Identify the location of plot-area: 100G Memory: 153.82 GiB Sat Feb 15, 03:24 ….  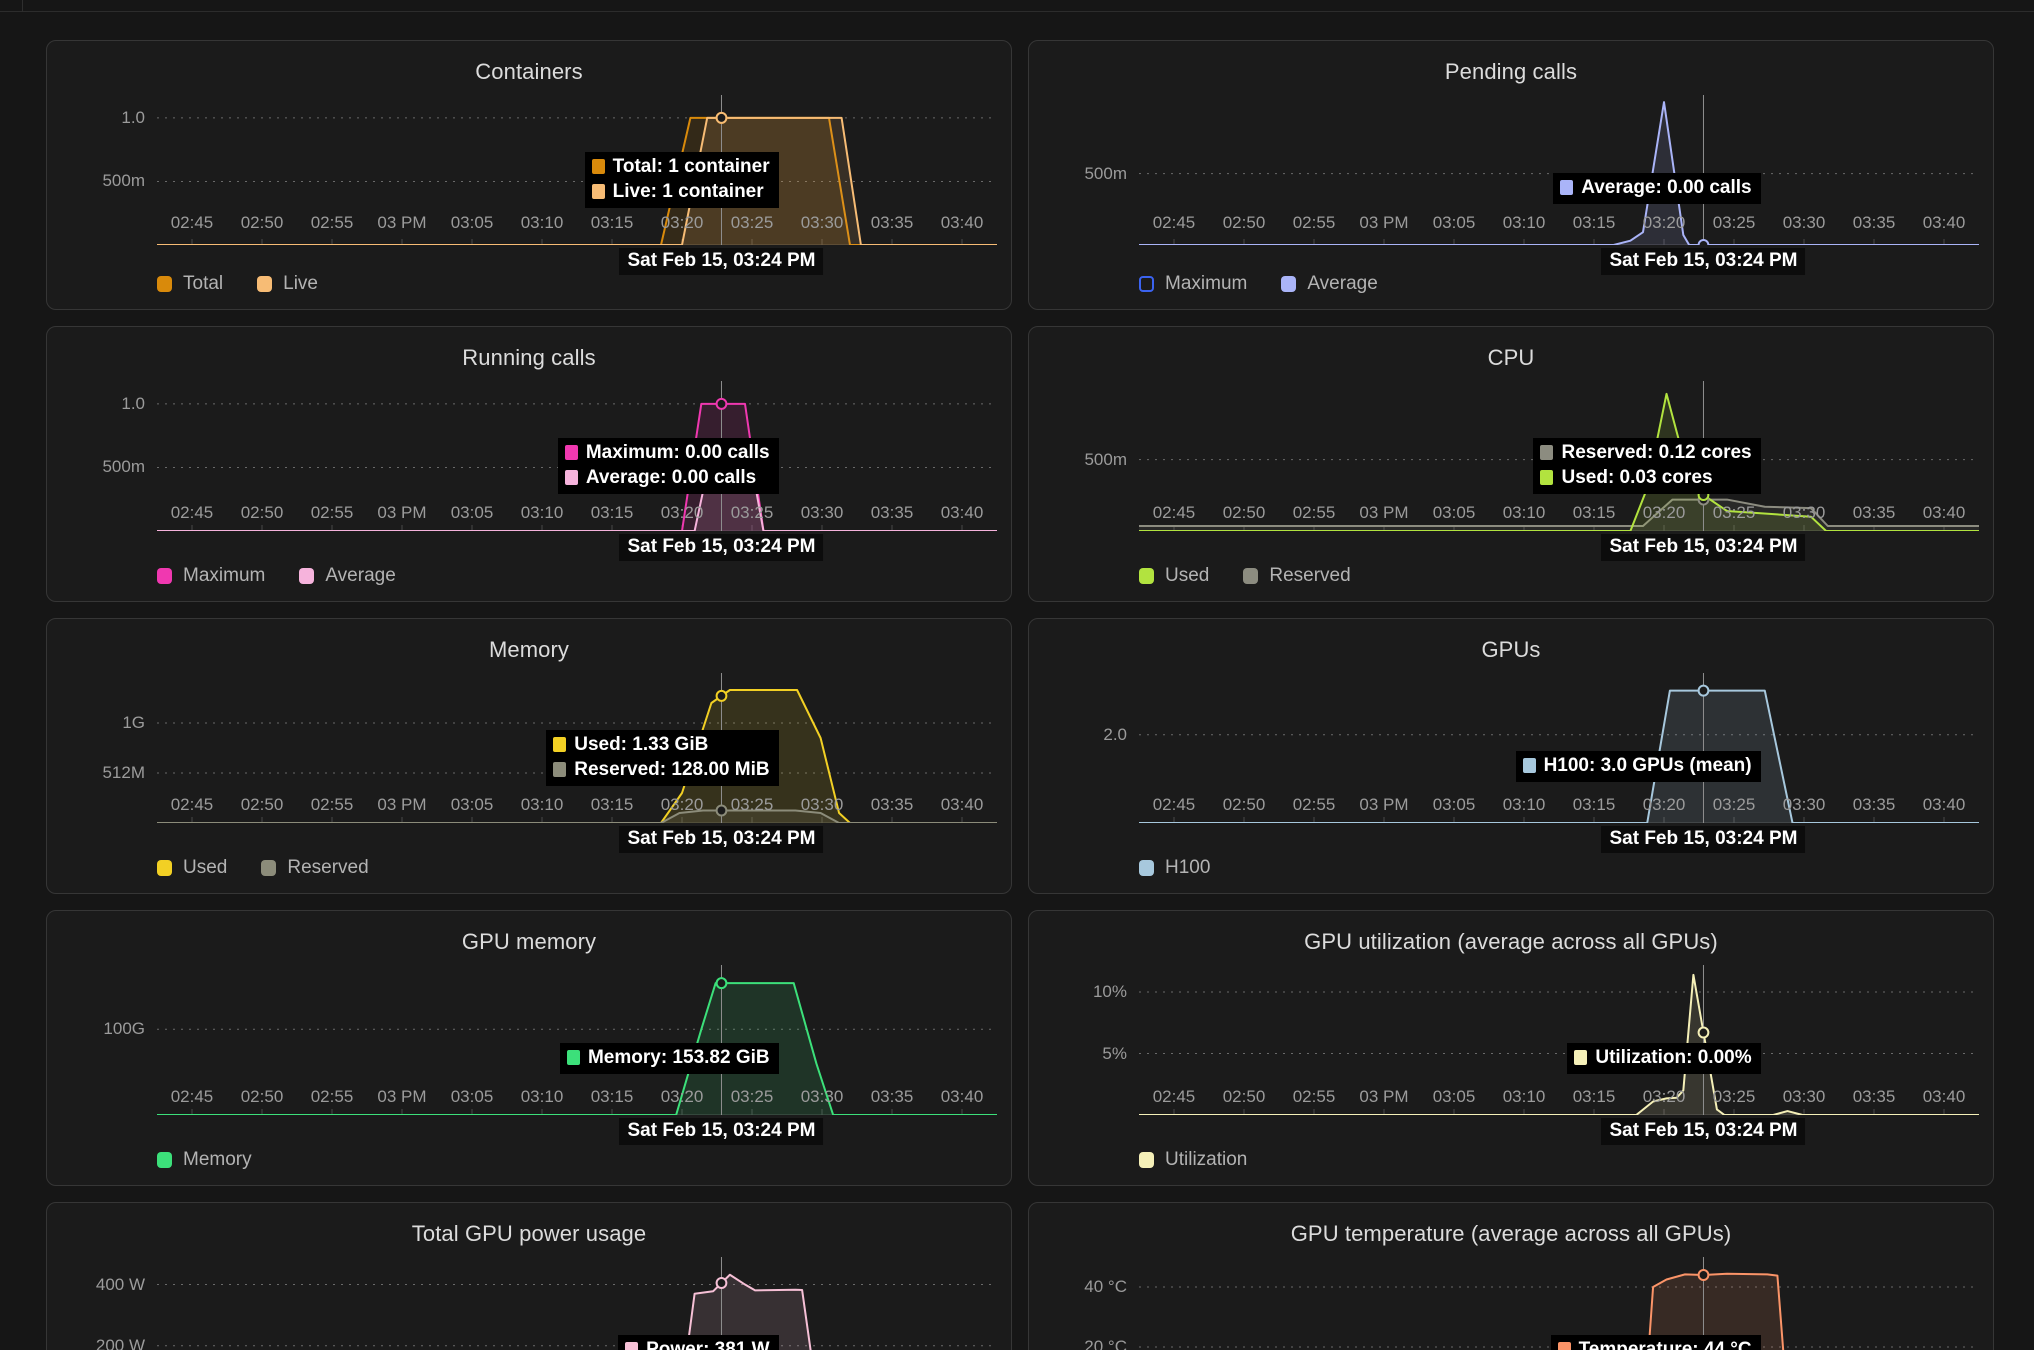
(550, 1055).